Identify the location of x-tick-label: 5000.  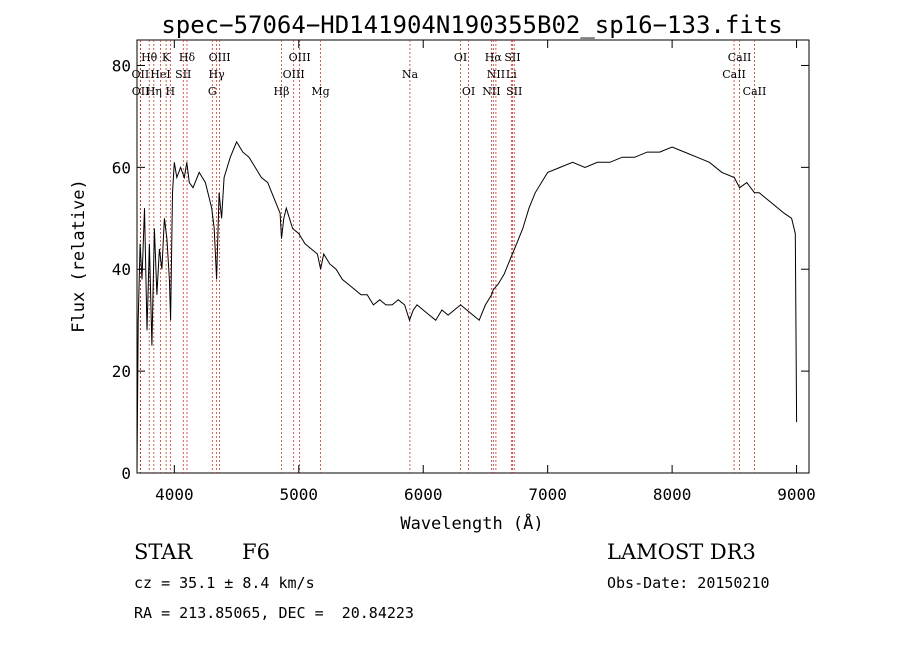
(299, 494).